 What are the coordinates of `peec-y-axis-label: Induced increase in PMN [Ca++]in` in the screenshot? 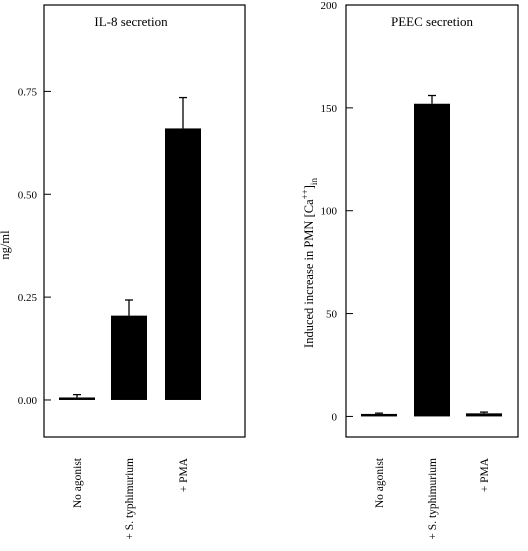 It's located at (309, 263).